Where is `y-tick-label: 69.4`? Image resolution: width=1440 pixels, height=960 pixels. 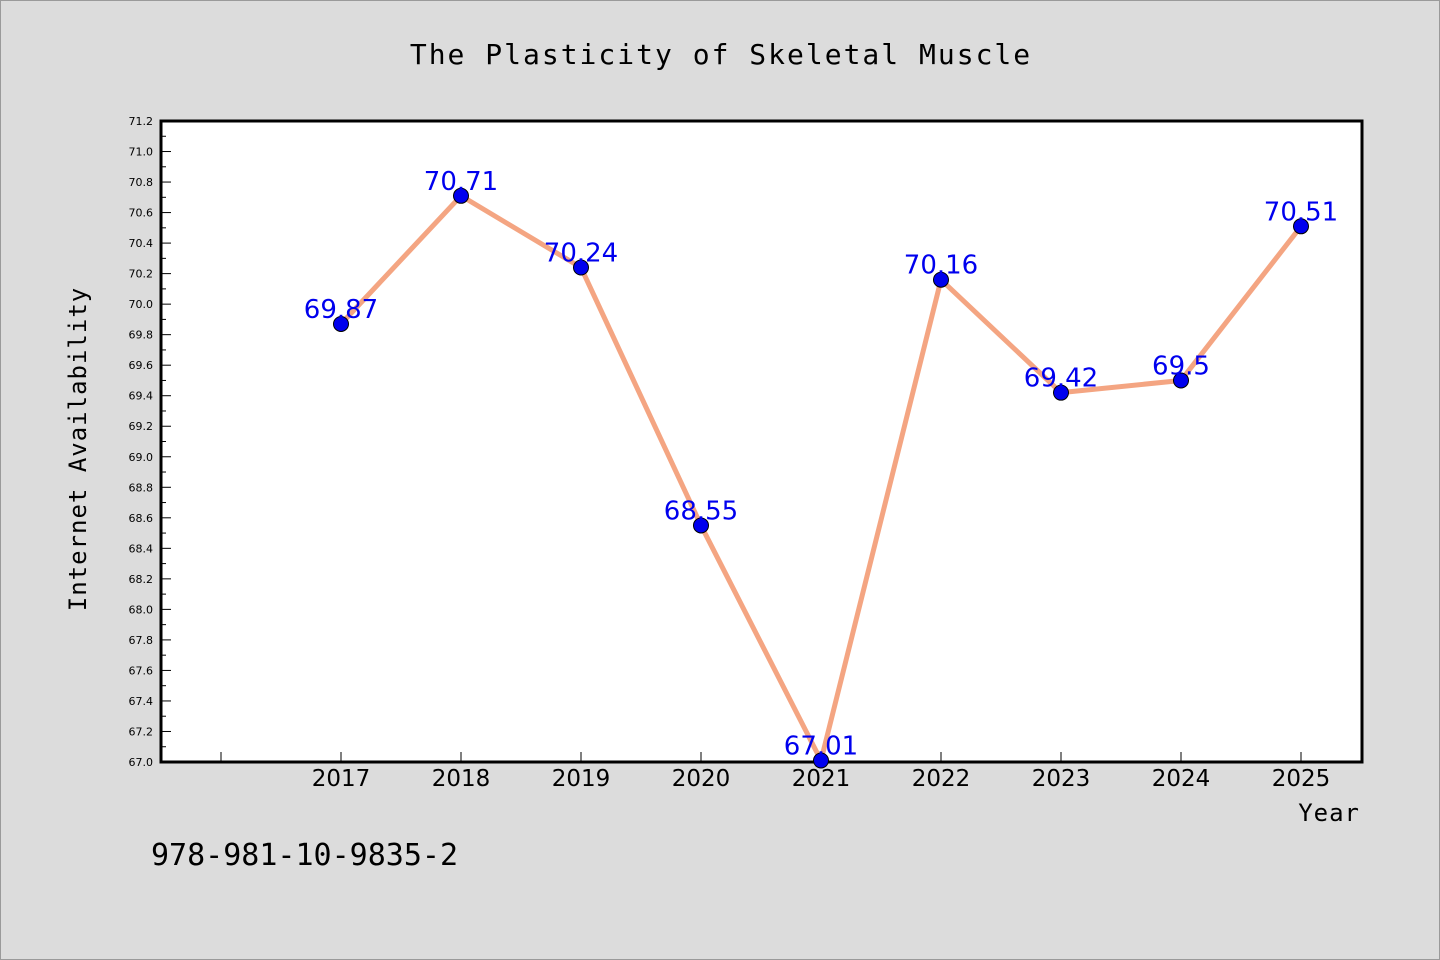
y-tick-label: 69.4 is located at coordinates (141, 396).